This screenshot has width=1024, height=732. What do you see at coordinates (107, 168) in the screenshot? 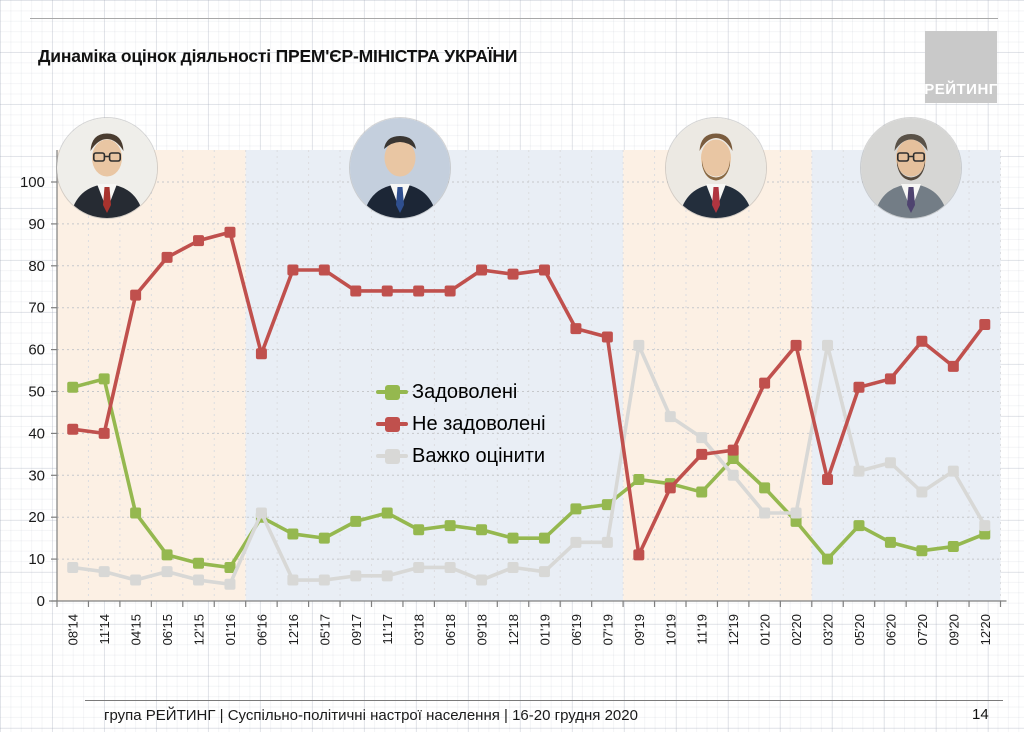
I see `pm-photo-yatsenyuk` at bounding box center [107, 168].